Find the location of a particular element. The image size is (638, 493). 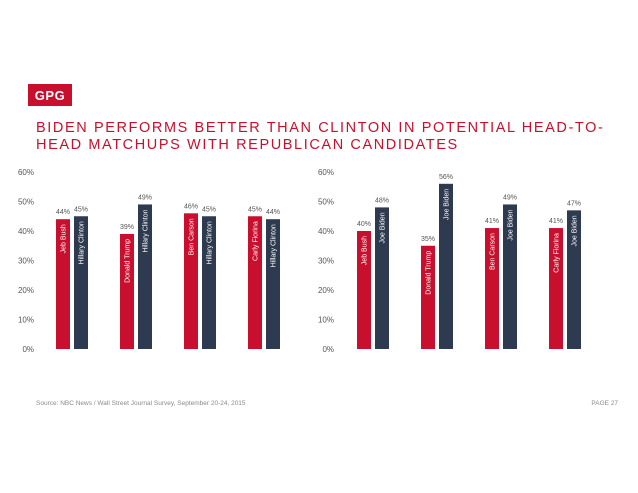

data-label: 35% is located at coordinates (428, 239).